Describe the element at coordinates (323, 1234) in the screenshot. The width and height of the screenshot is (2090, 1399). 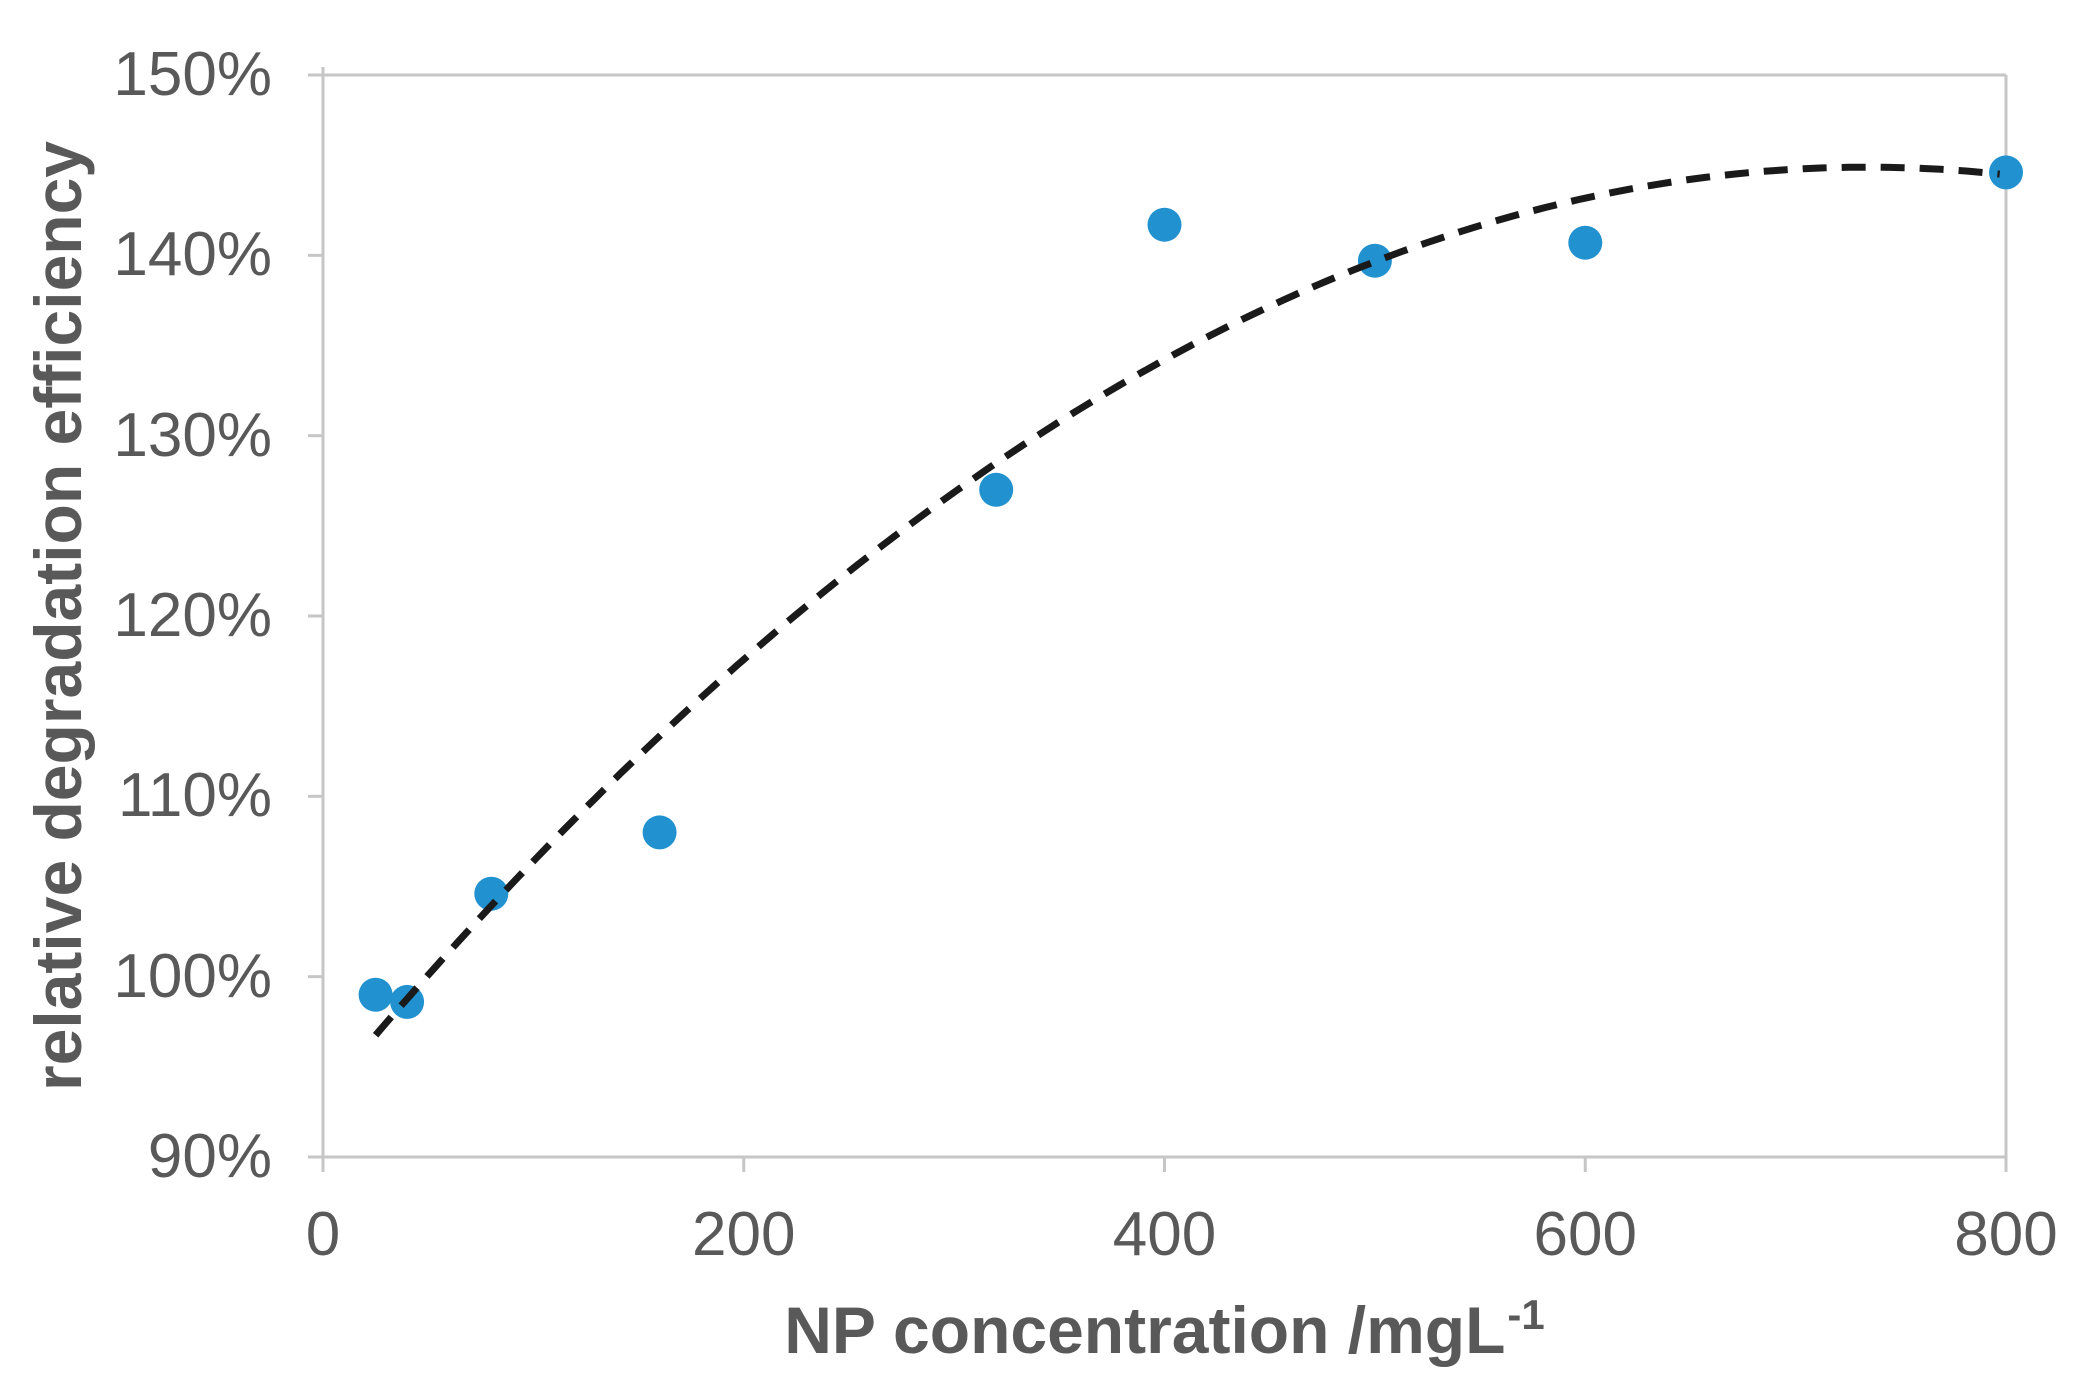
I see `x-tick-label: 0` at that location.